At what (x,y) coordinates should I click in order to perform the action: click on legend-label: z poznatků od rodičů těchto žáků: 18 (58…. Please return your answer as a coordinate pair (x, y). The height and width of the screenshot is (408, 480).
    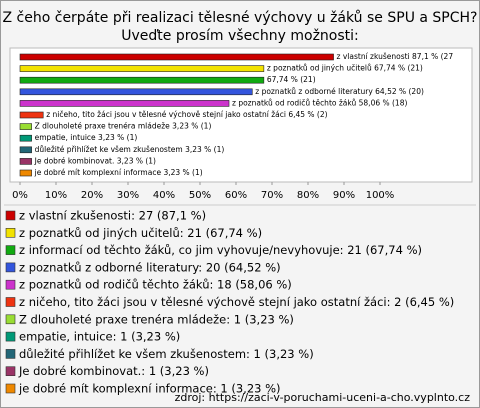
    Looking at the image, I should click on (155, 285).